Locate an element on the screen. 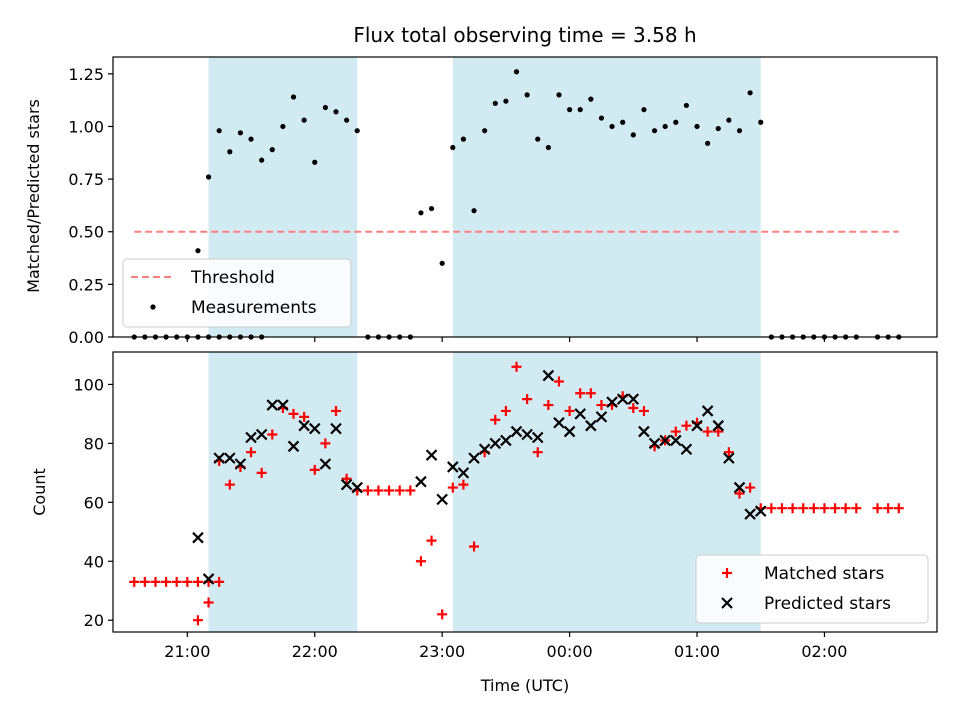 The image size is (960, 720). legend-predicted-swatch is located at coordinates (727, 603).